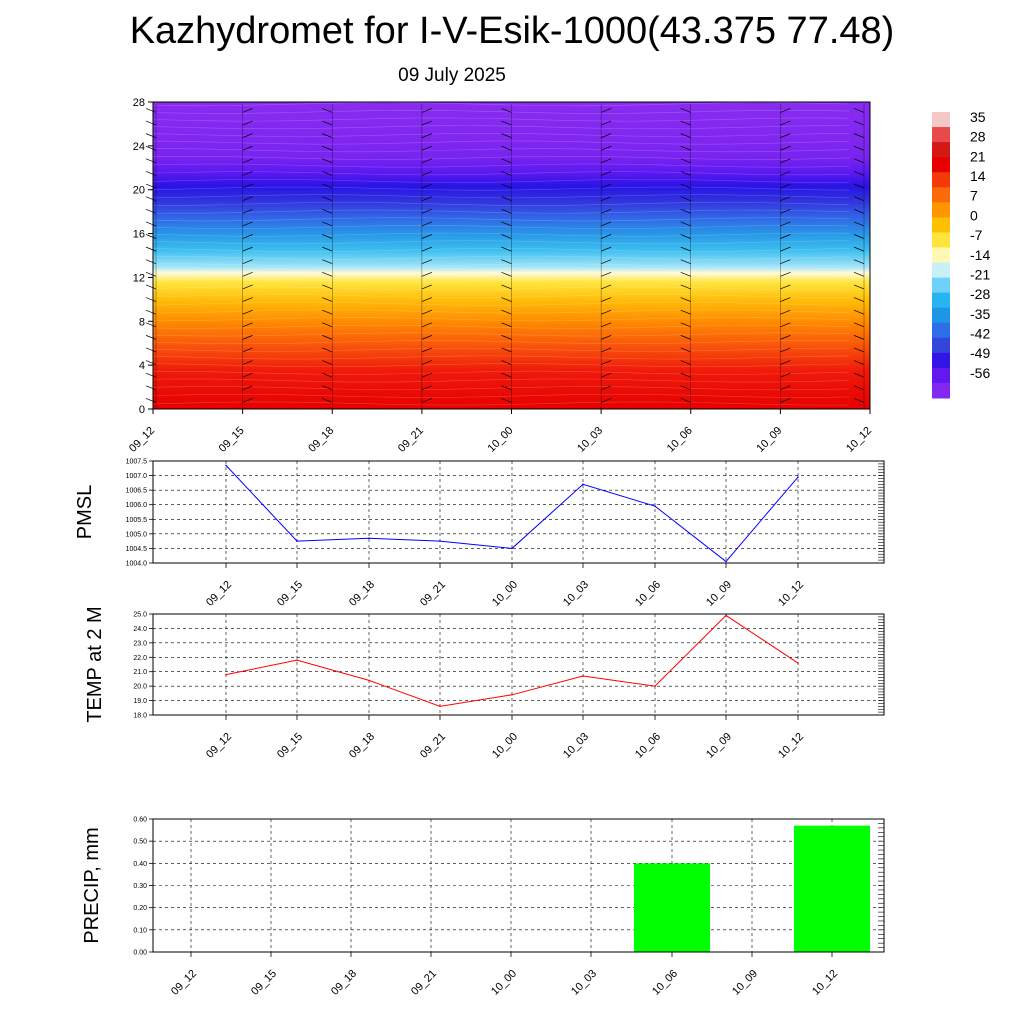 The image size is (1024, 1024). Describe the element at coordinates (433, 746) in the screenshot. I see `x-tick-label: 09_21` at that location.